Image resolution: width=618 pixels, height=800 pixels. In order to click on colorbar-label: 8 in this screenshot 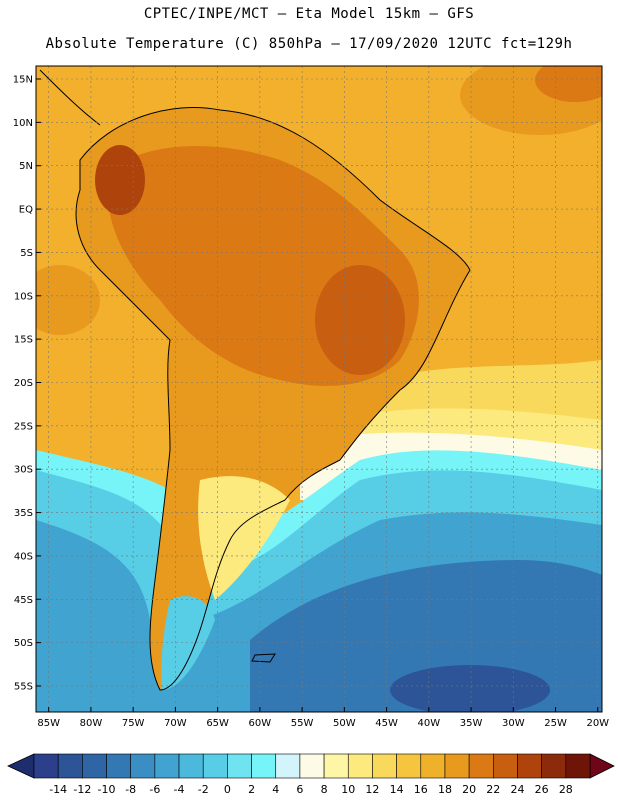, I will do `click(324, 789)`.